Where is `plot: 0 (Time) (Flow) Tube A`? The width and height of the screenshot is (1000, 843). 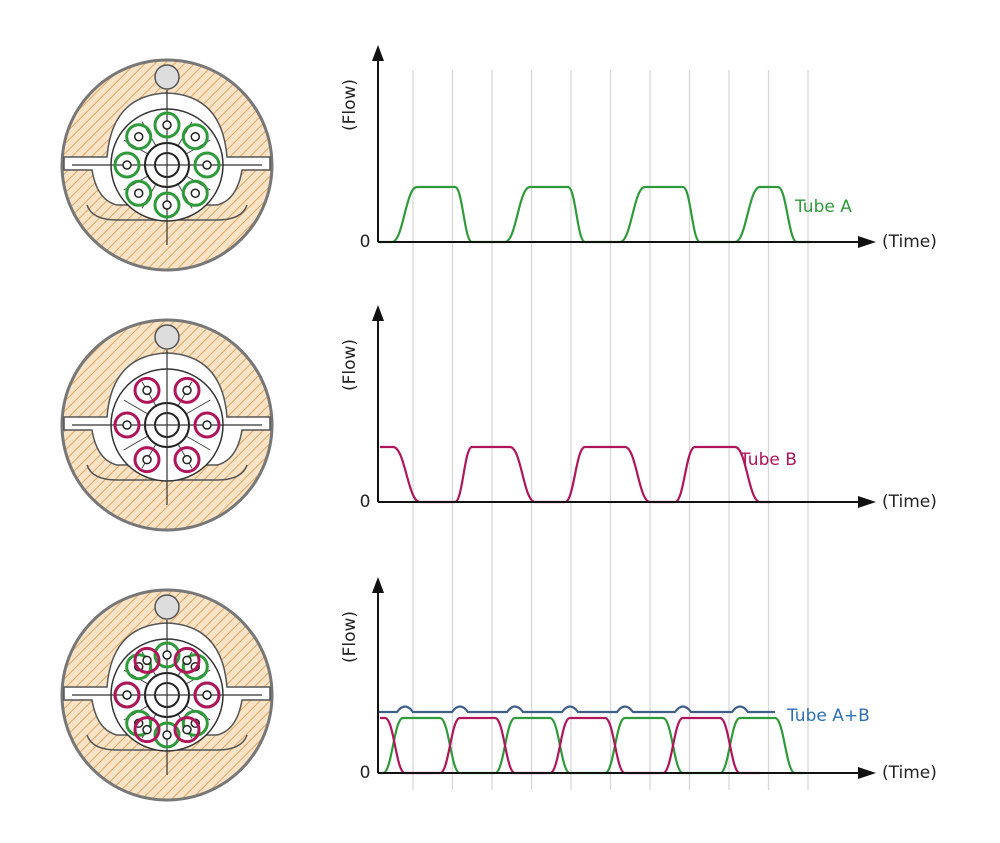
plot: 0 (Time) (Flow) Tube A is located at coordinates (638, 148).